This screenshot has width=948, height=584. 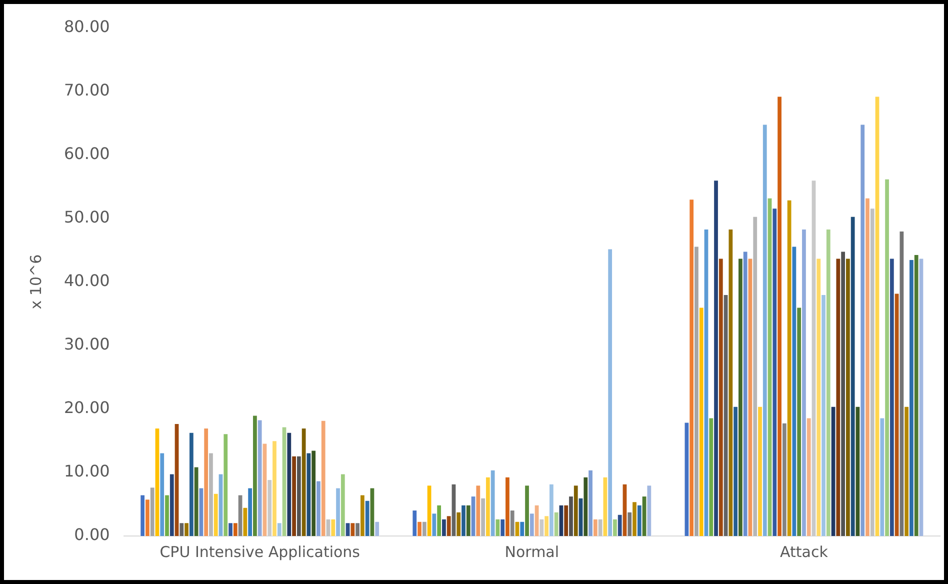 I want to click on y-axis-title: x 10^6, so click(x=35, y=282).